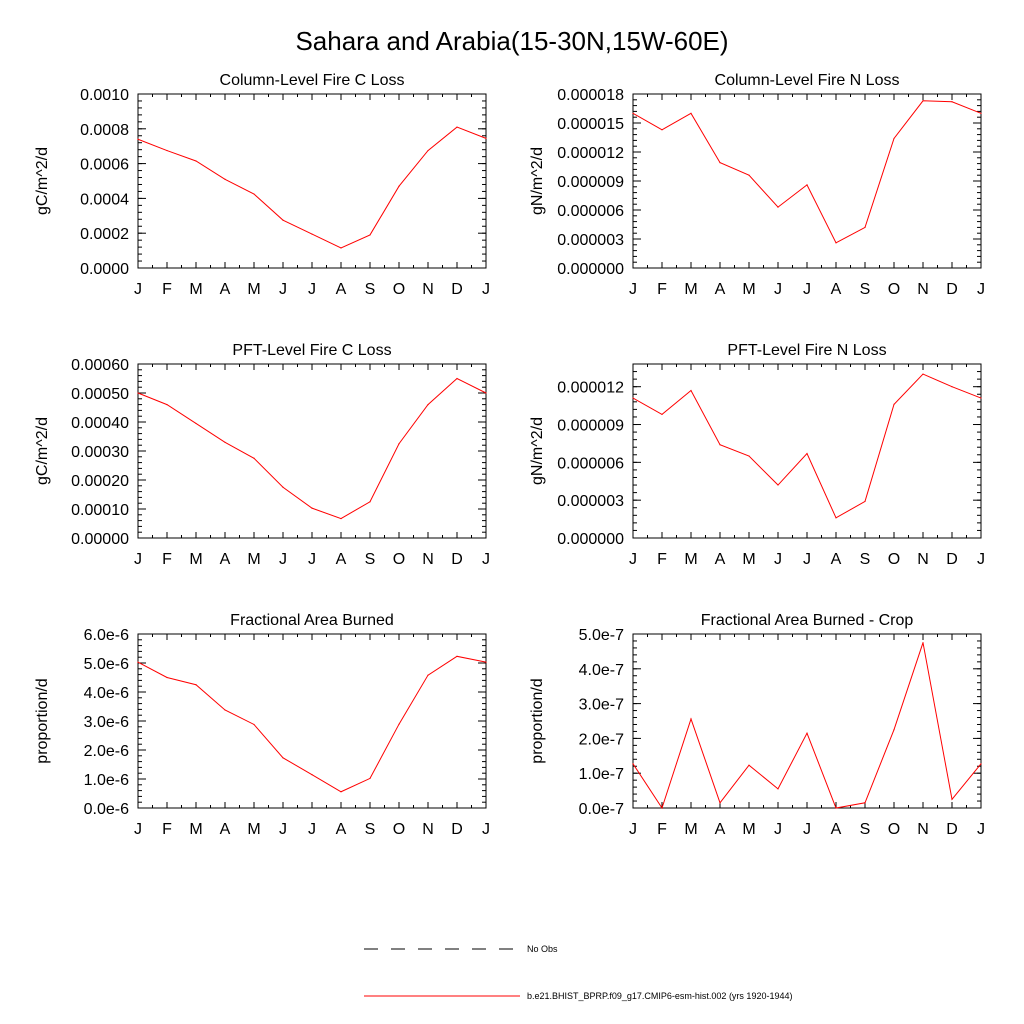 Image resolution: width=1024 pixels, height=1024 pixels. Describe the element at coordinates (601, 809) in the screenshot. I see `y-tick-label: 0.0e-7` at that location.